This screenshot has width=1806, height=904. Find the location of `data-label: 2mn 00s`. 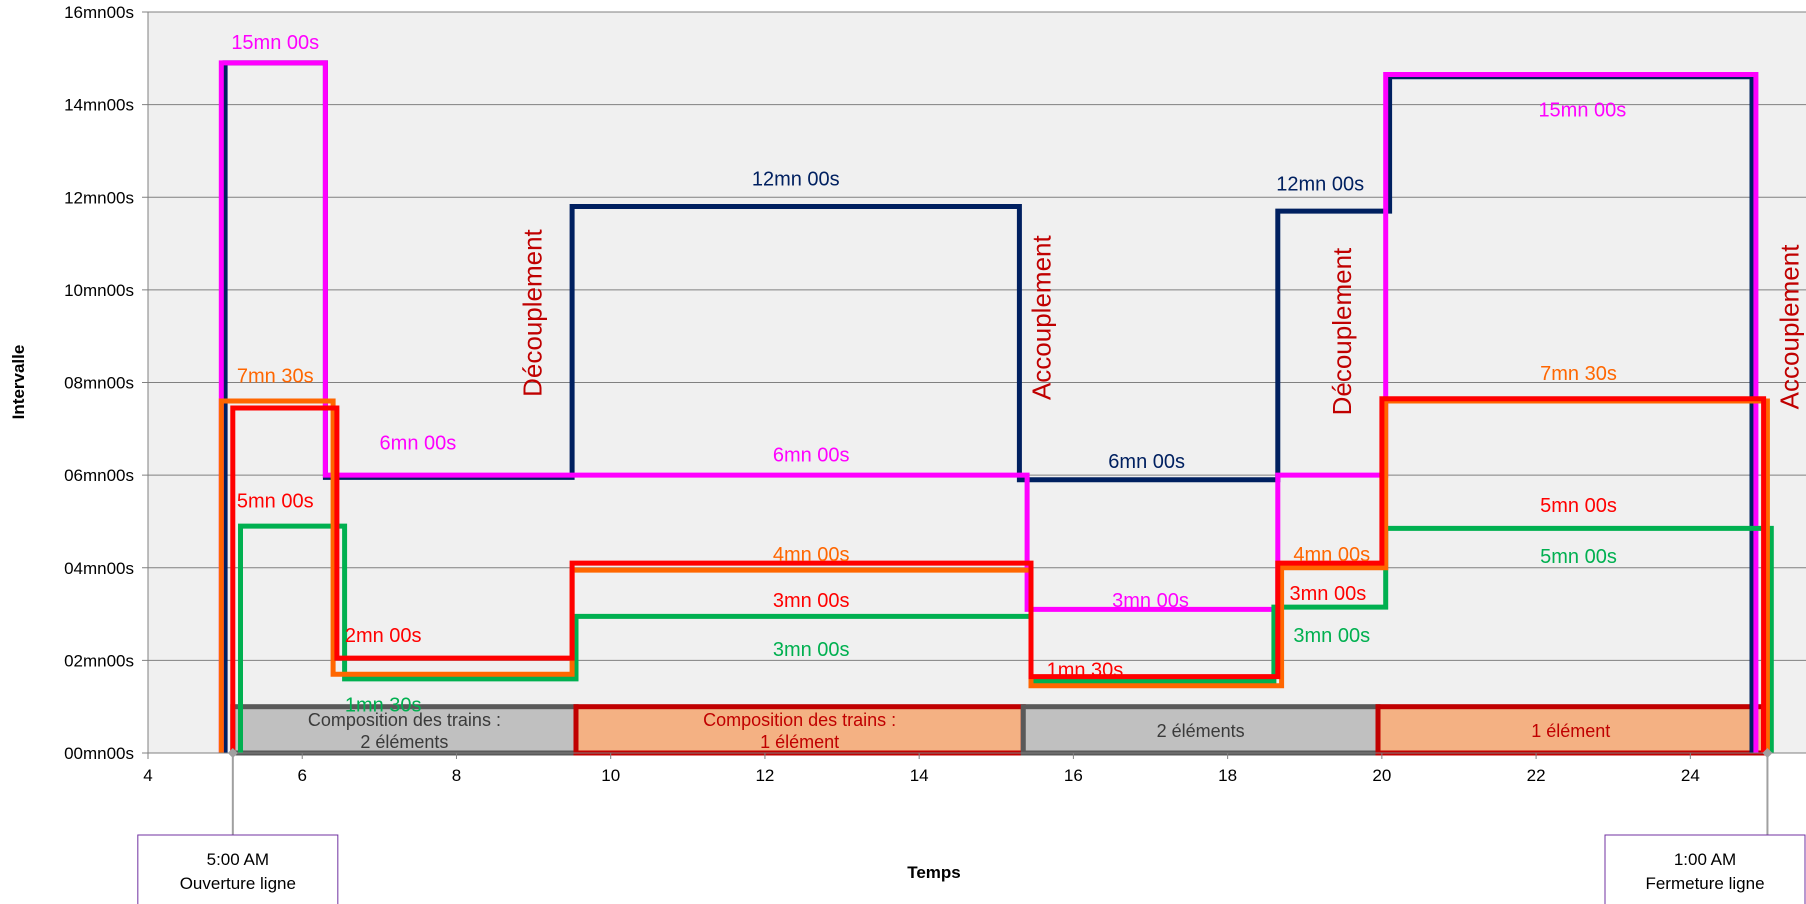

data-label: 2mn 00s is located at coordinates (383, 636).